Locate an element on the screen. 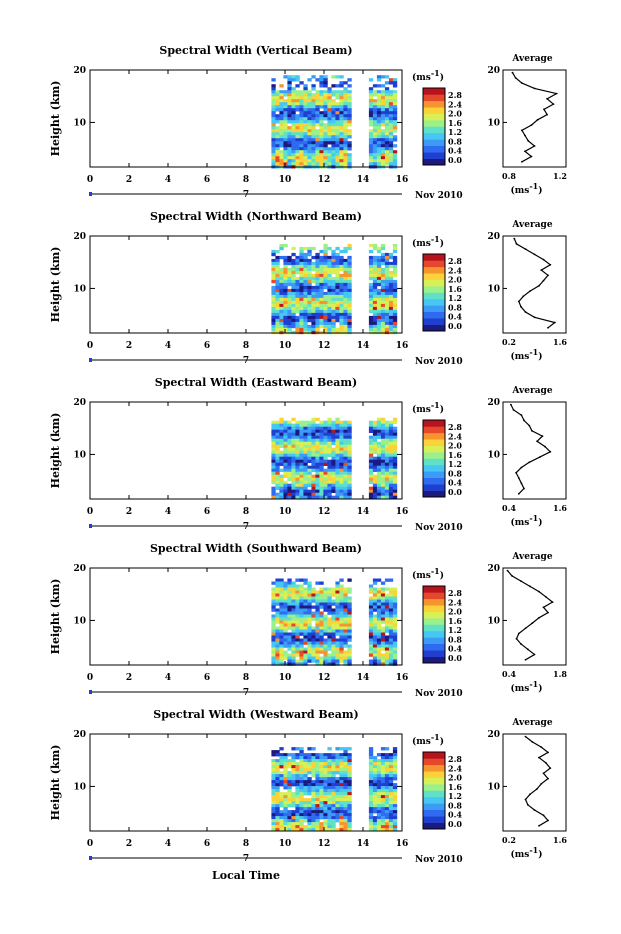 The height and width of the screenshot is (934, 621). x-tick-label: 10 is located at coordinates (285, 346).